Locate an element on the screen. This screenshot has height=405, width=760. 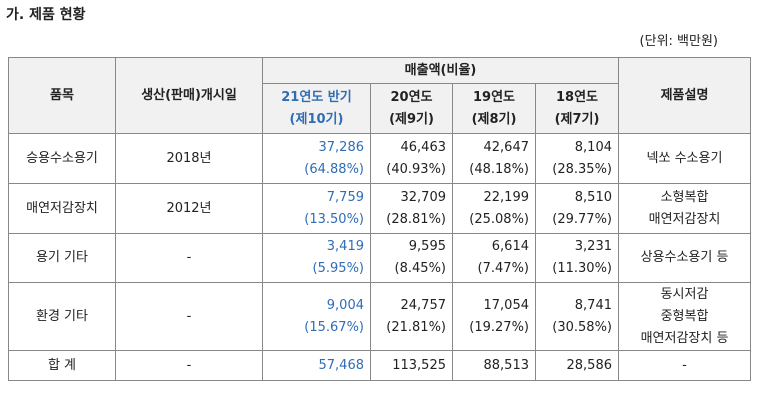
cell-line: 매연저감장치 is located at coordinates (684, 219).